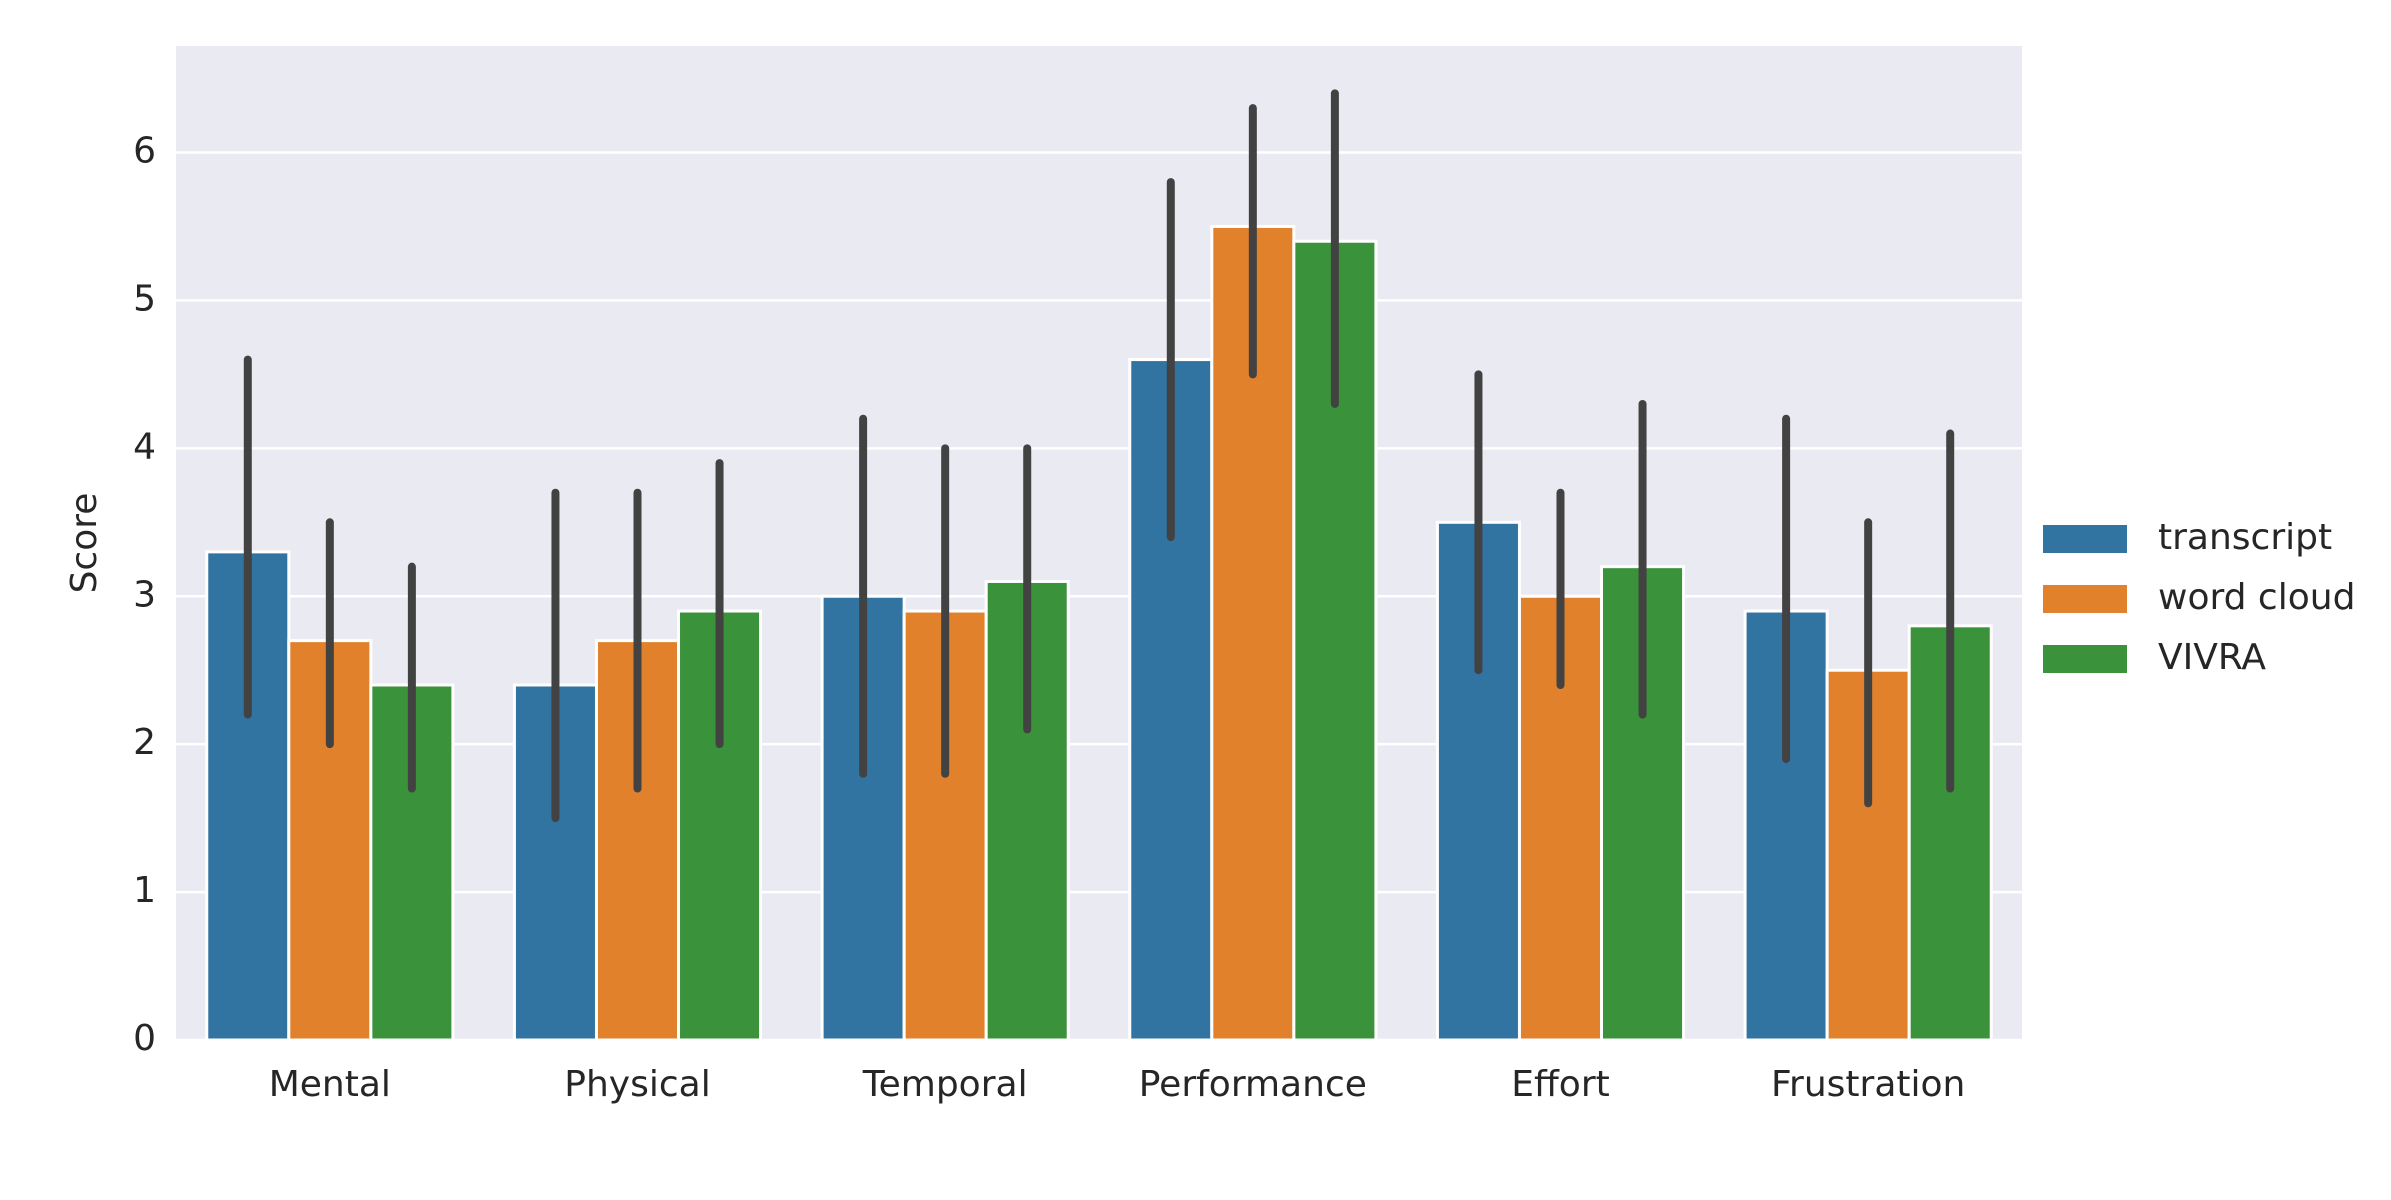 This screenshot has width=2391, height=1200. I want to click on x-tick-label: Mental, so click(330, 1084).